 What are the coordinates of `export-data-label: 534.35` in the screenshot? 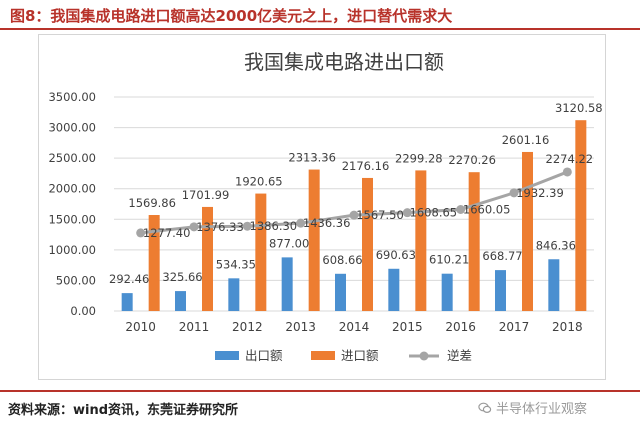 It's located at (236, 264).